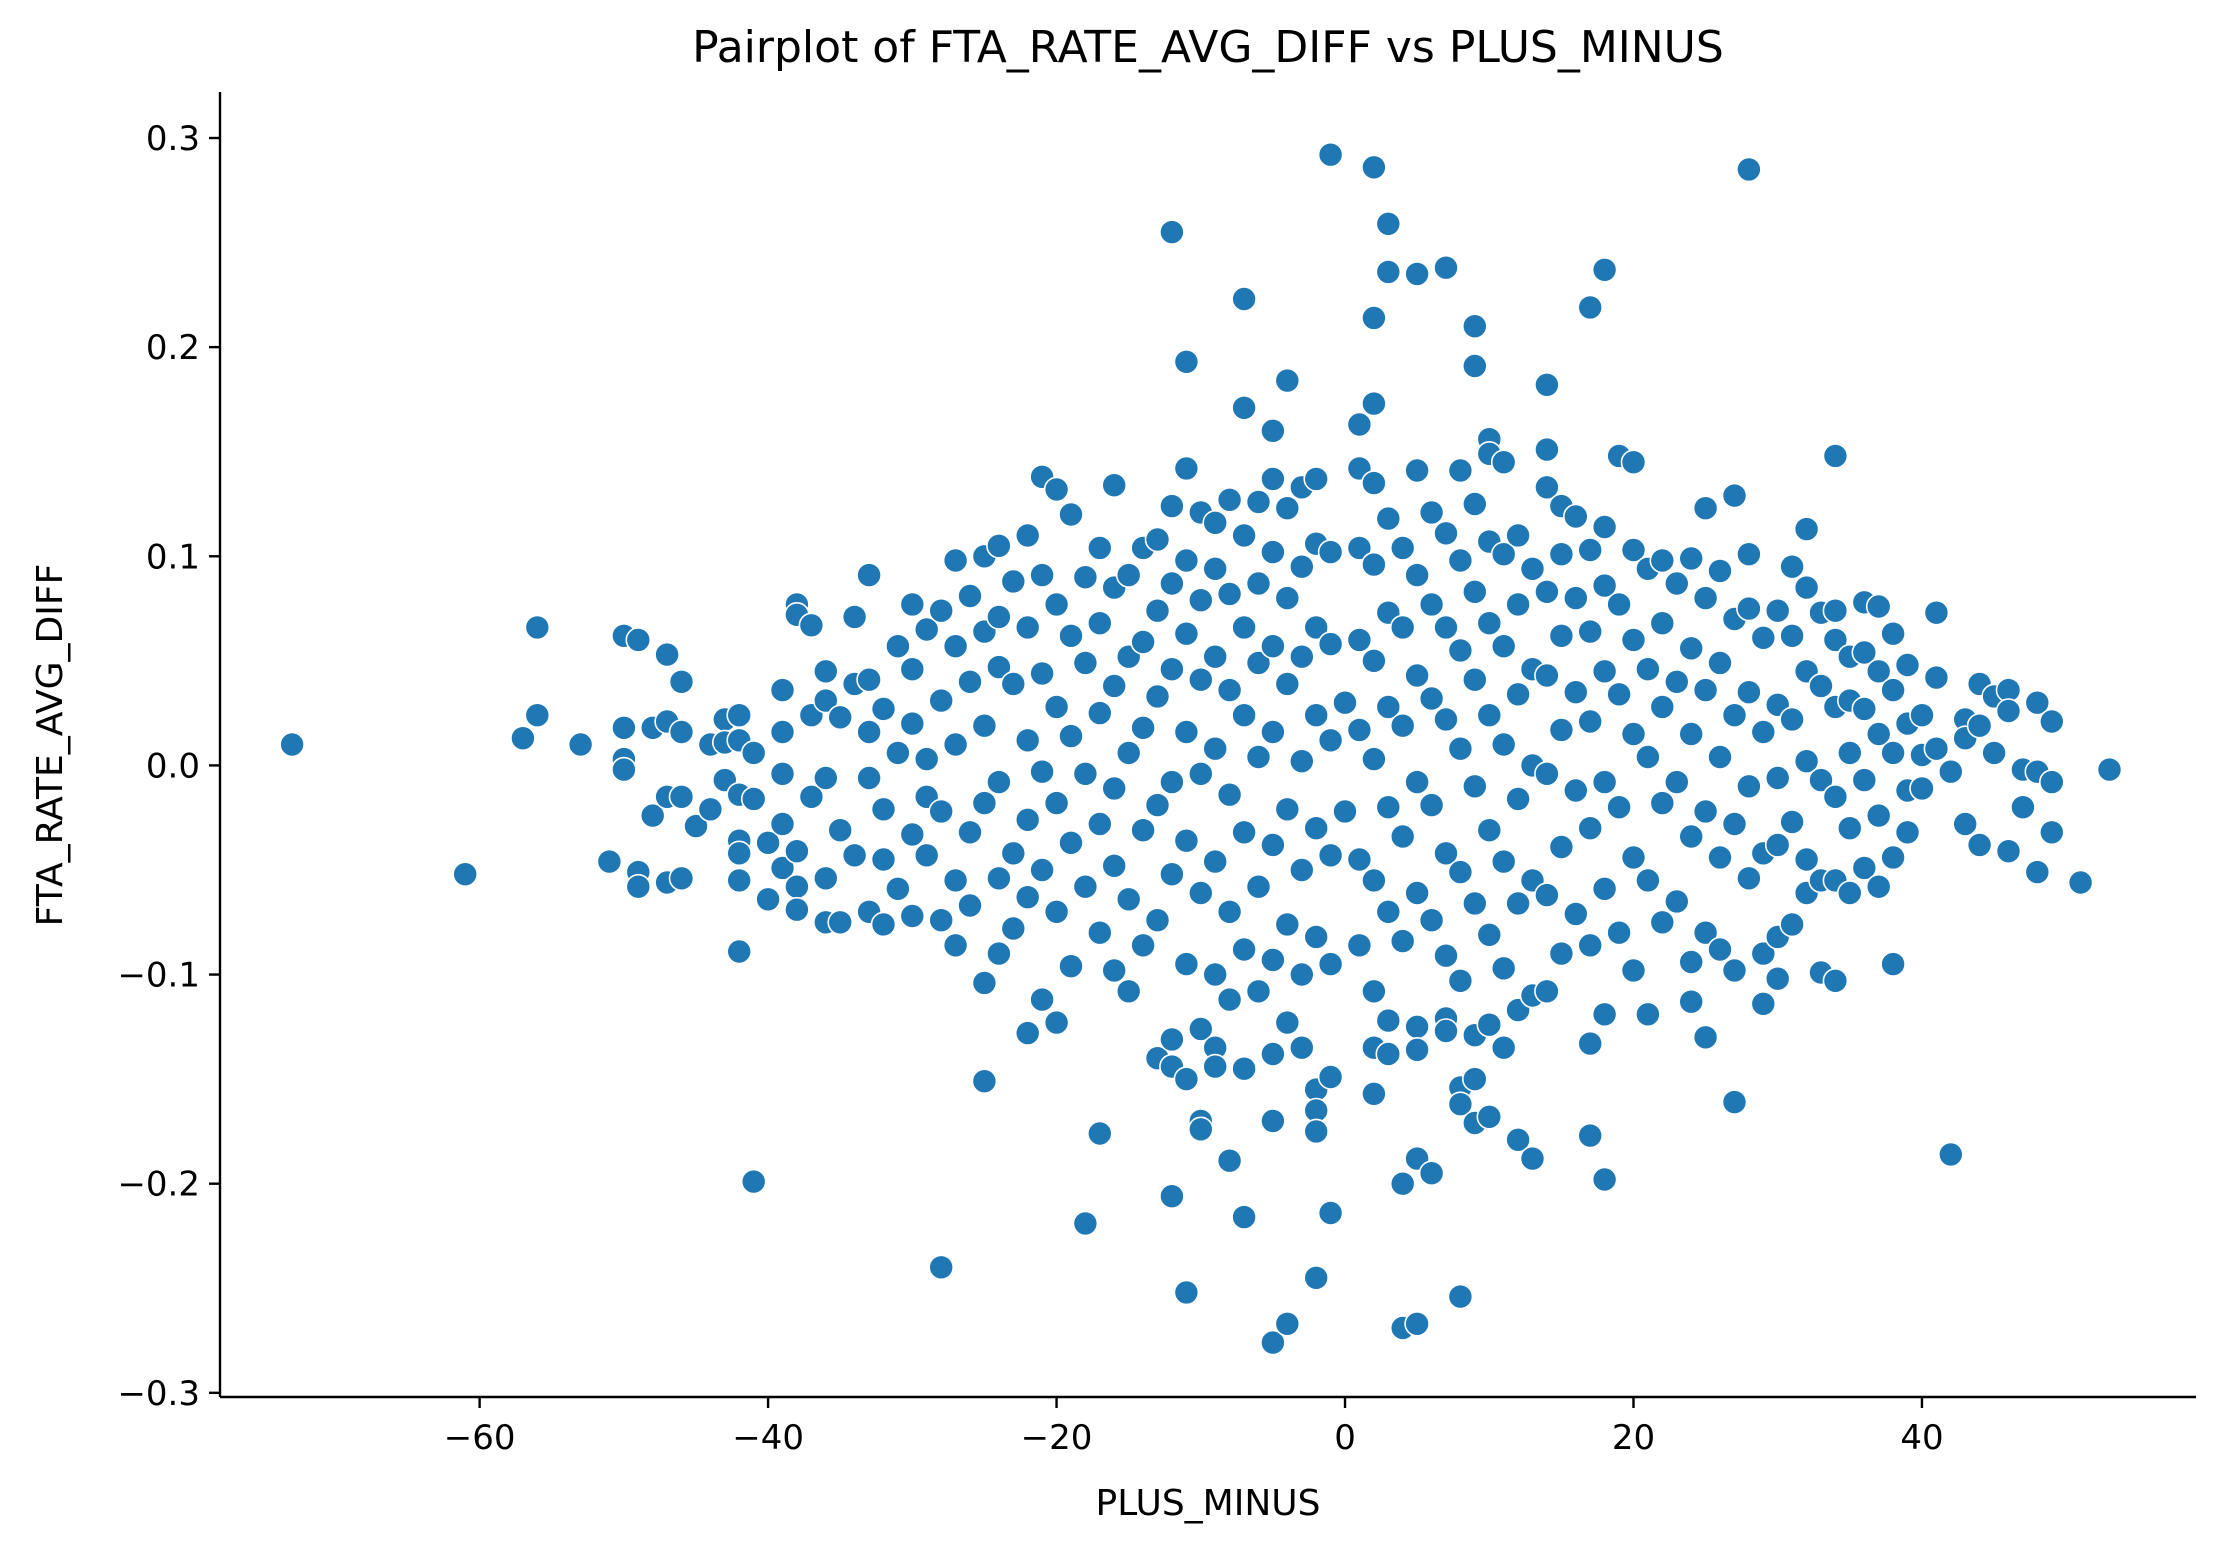 This screenshot has width=2223, height=1551. Describe the element at coordinates (480, 1438) in the screenshot. I see `x-tick-label: −60` at that location.